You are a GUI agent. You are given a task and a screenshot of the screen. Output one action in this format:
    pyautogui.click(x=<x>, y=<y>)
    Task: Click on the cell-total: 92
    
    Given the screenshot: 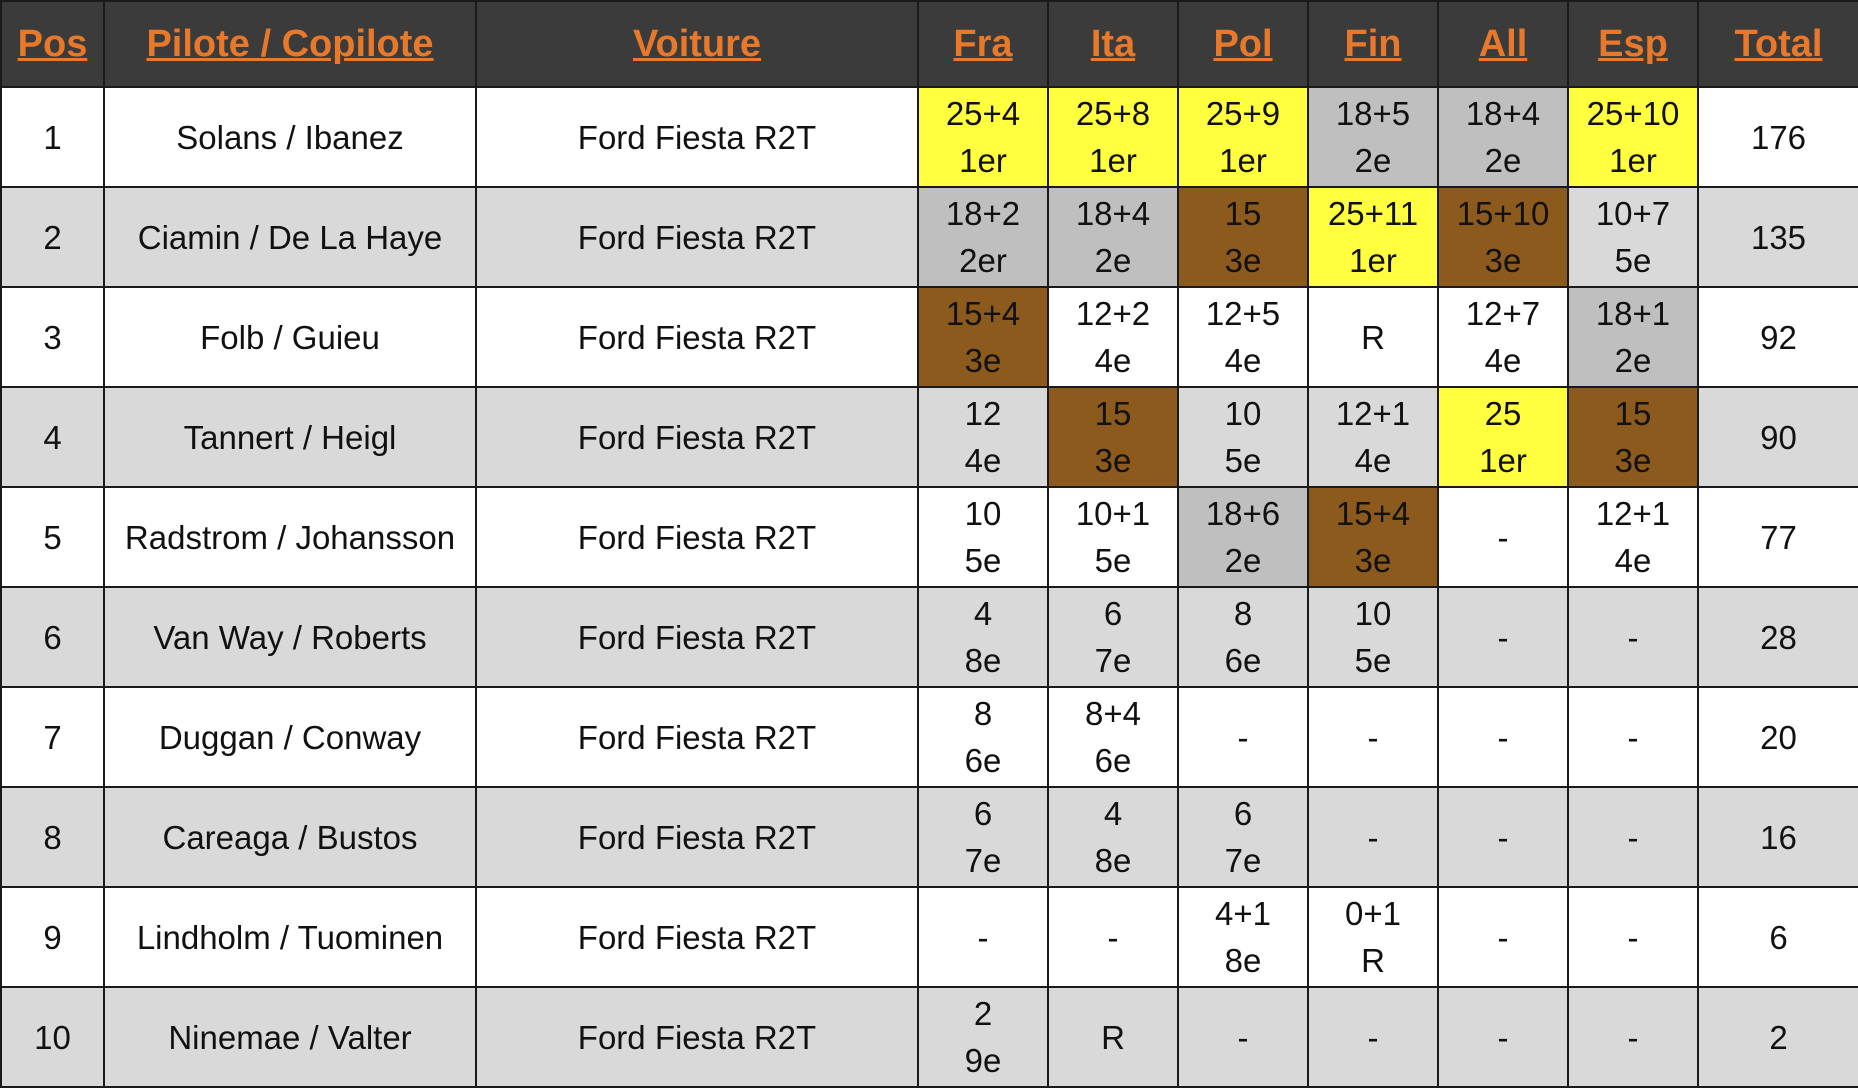 What is the action you would take?
    pyautogui.click(x=1777, y=337)
    